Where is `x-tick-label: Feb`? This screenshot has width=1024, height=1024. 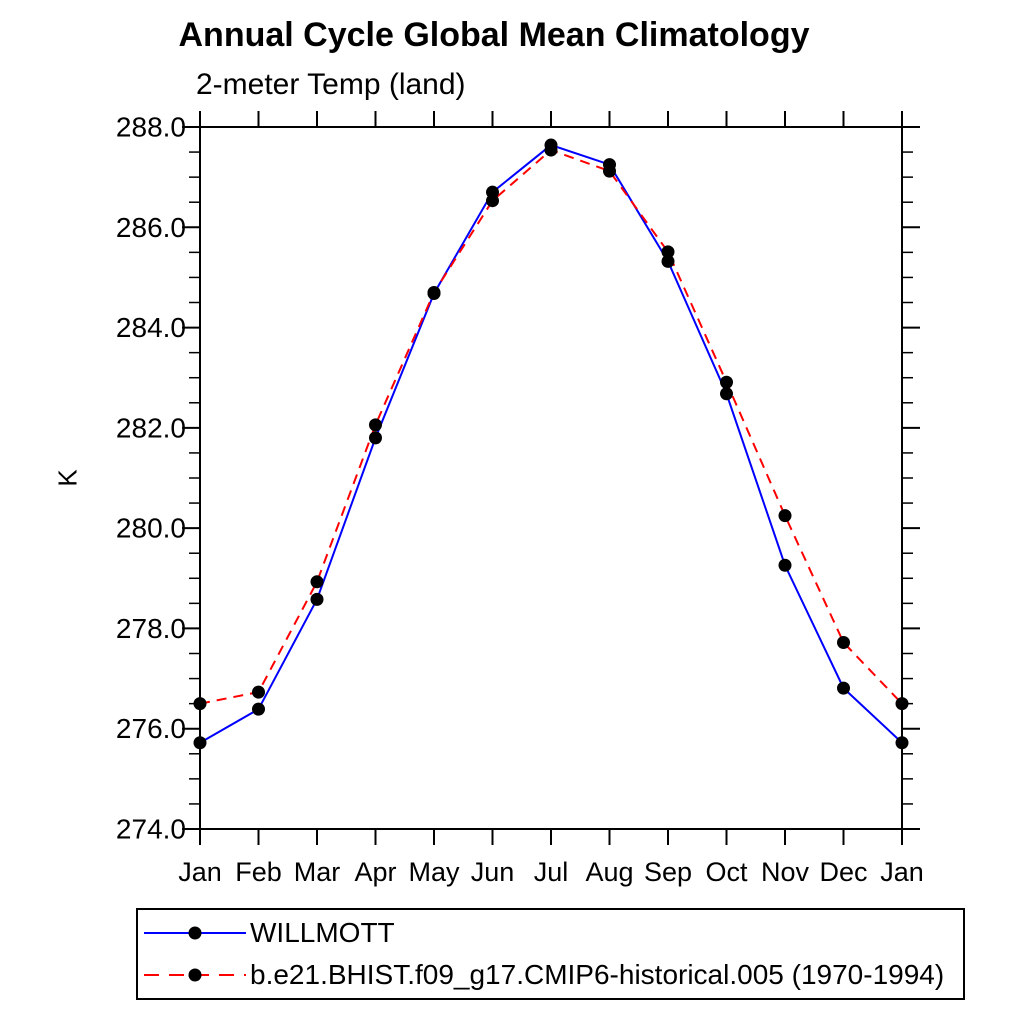 x-tick-label: Feb is located at coordinates (258, 872).